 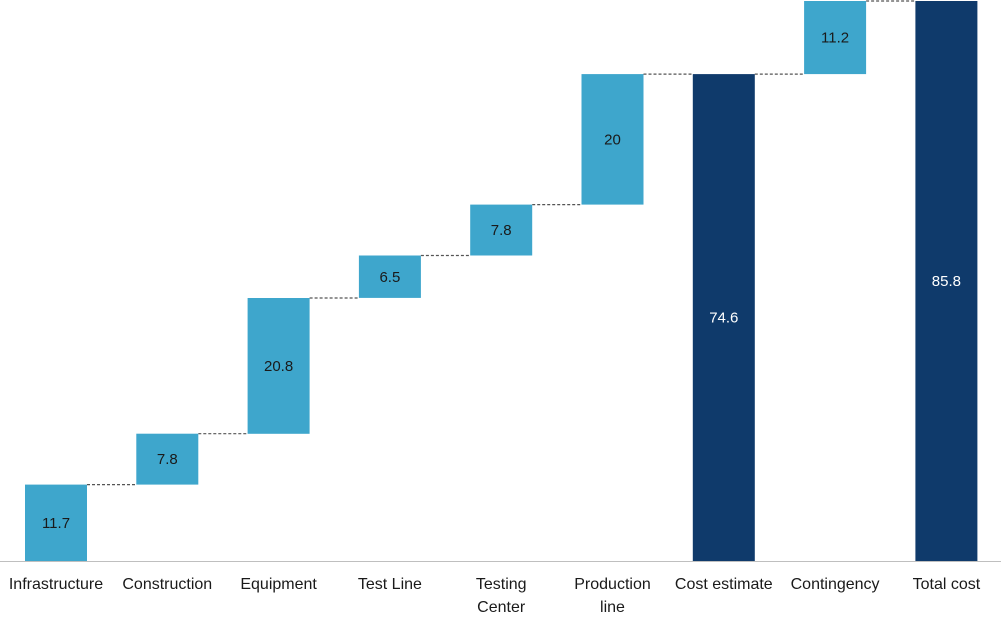 What do you see at coordinates (612, 596) in the screenshot?
I see `category-label-5: Production line` at bounding box center [612, 596].